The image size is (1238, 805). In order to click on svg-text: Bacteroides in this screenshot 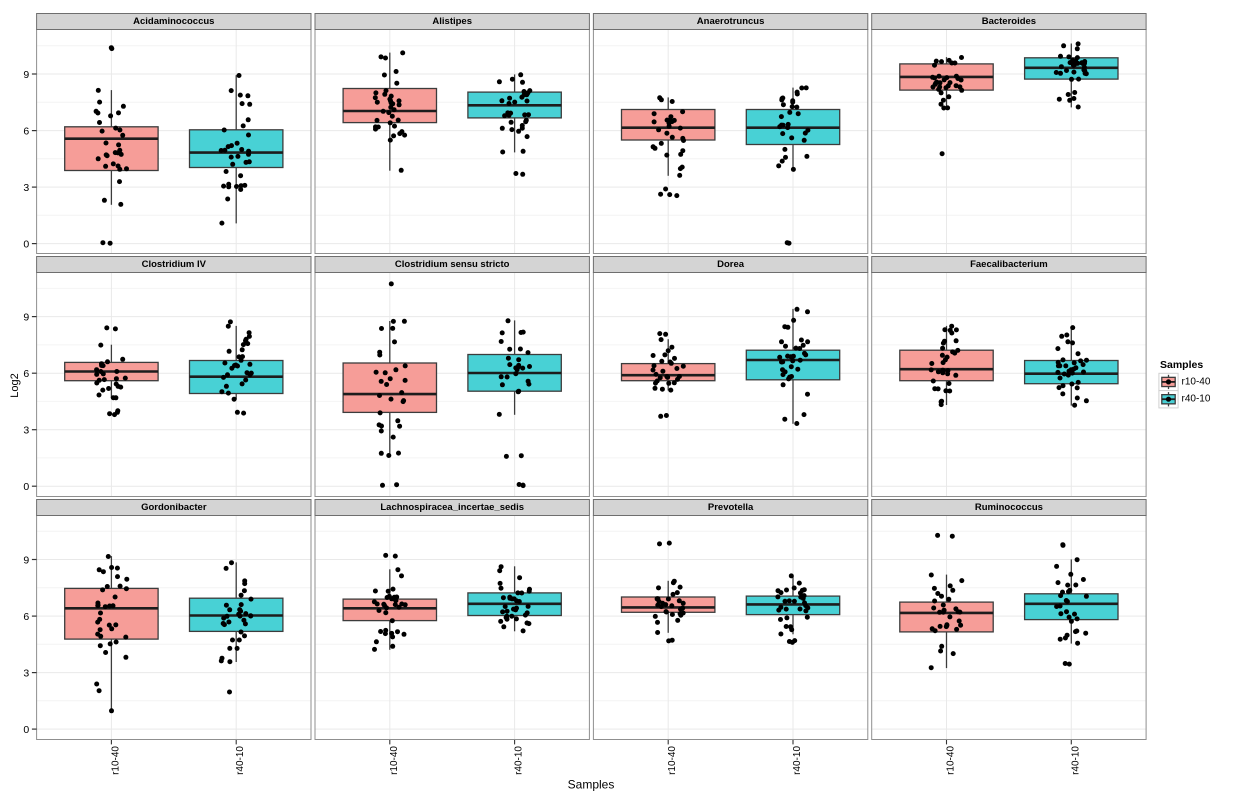, I will do `click(1009, 21)`.